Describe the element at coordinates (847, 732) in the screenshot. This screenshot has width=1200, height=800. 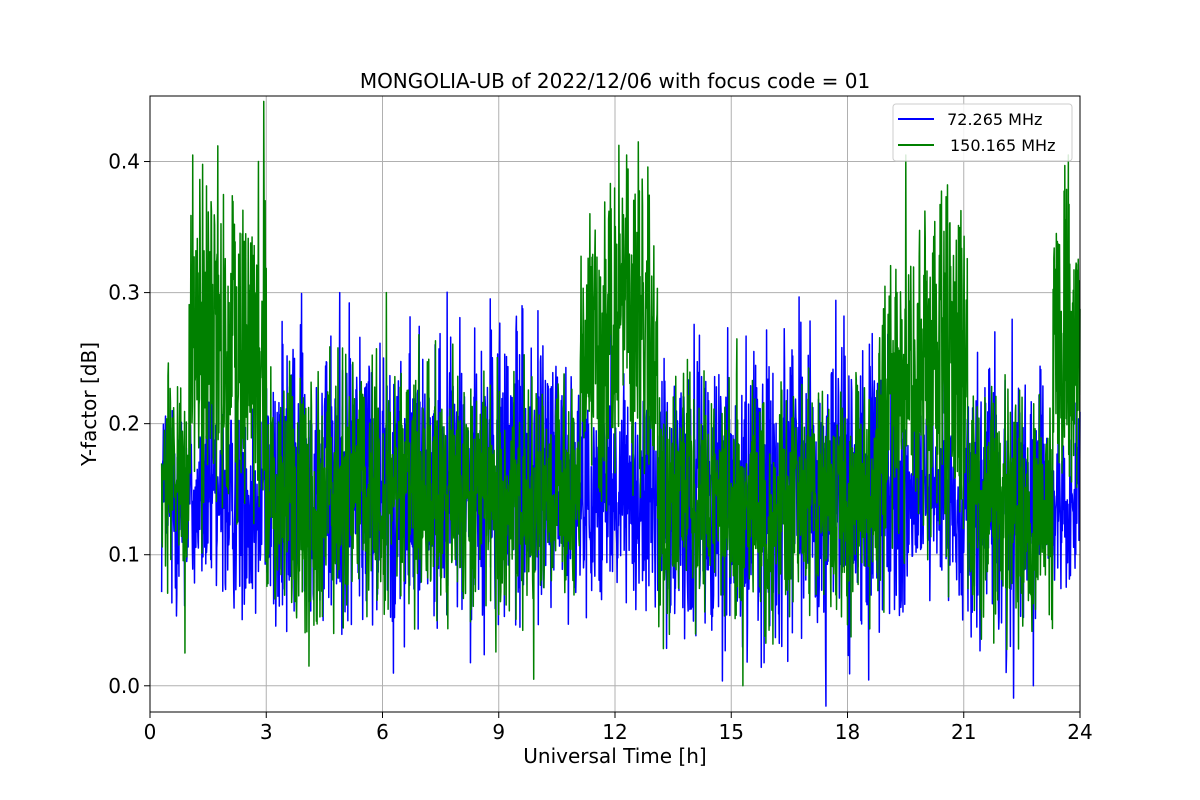
I see `x-tick-label: 18` at that location.